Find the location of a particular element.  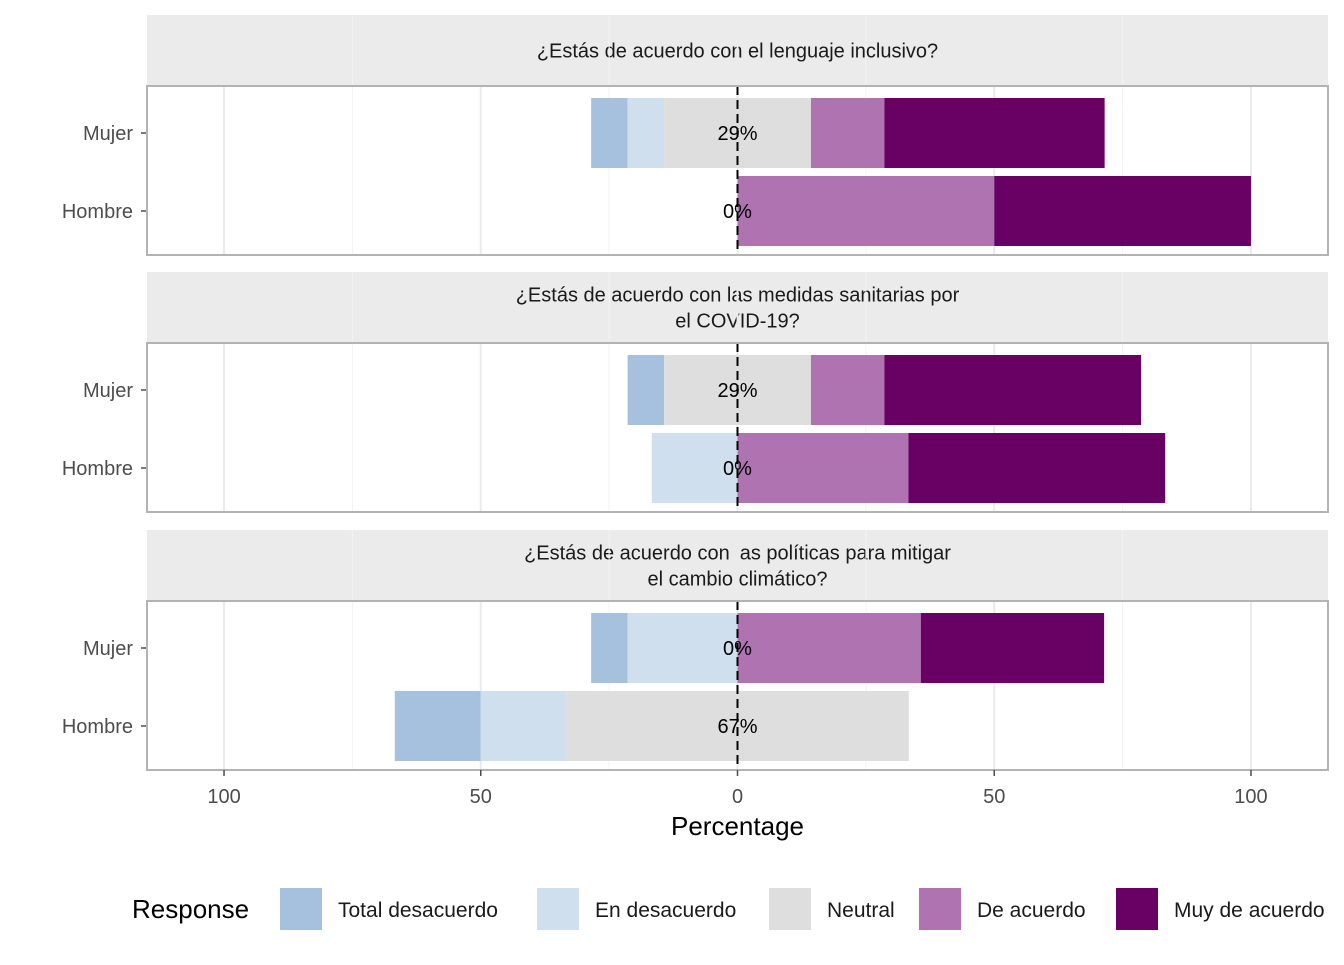

legend-label: Muy de acuerdo is located at coordinates (1249, 910).